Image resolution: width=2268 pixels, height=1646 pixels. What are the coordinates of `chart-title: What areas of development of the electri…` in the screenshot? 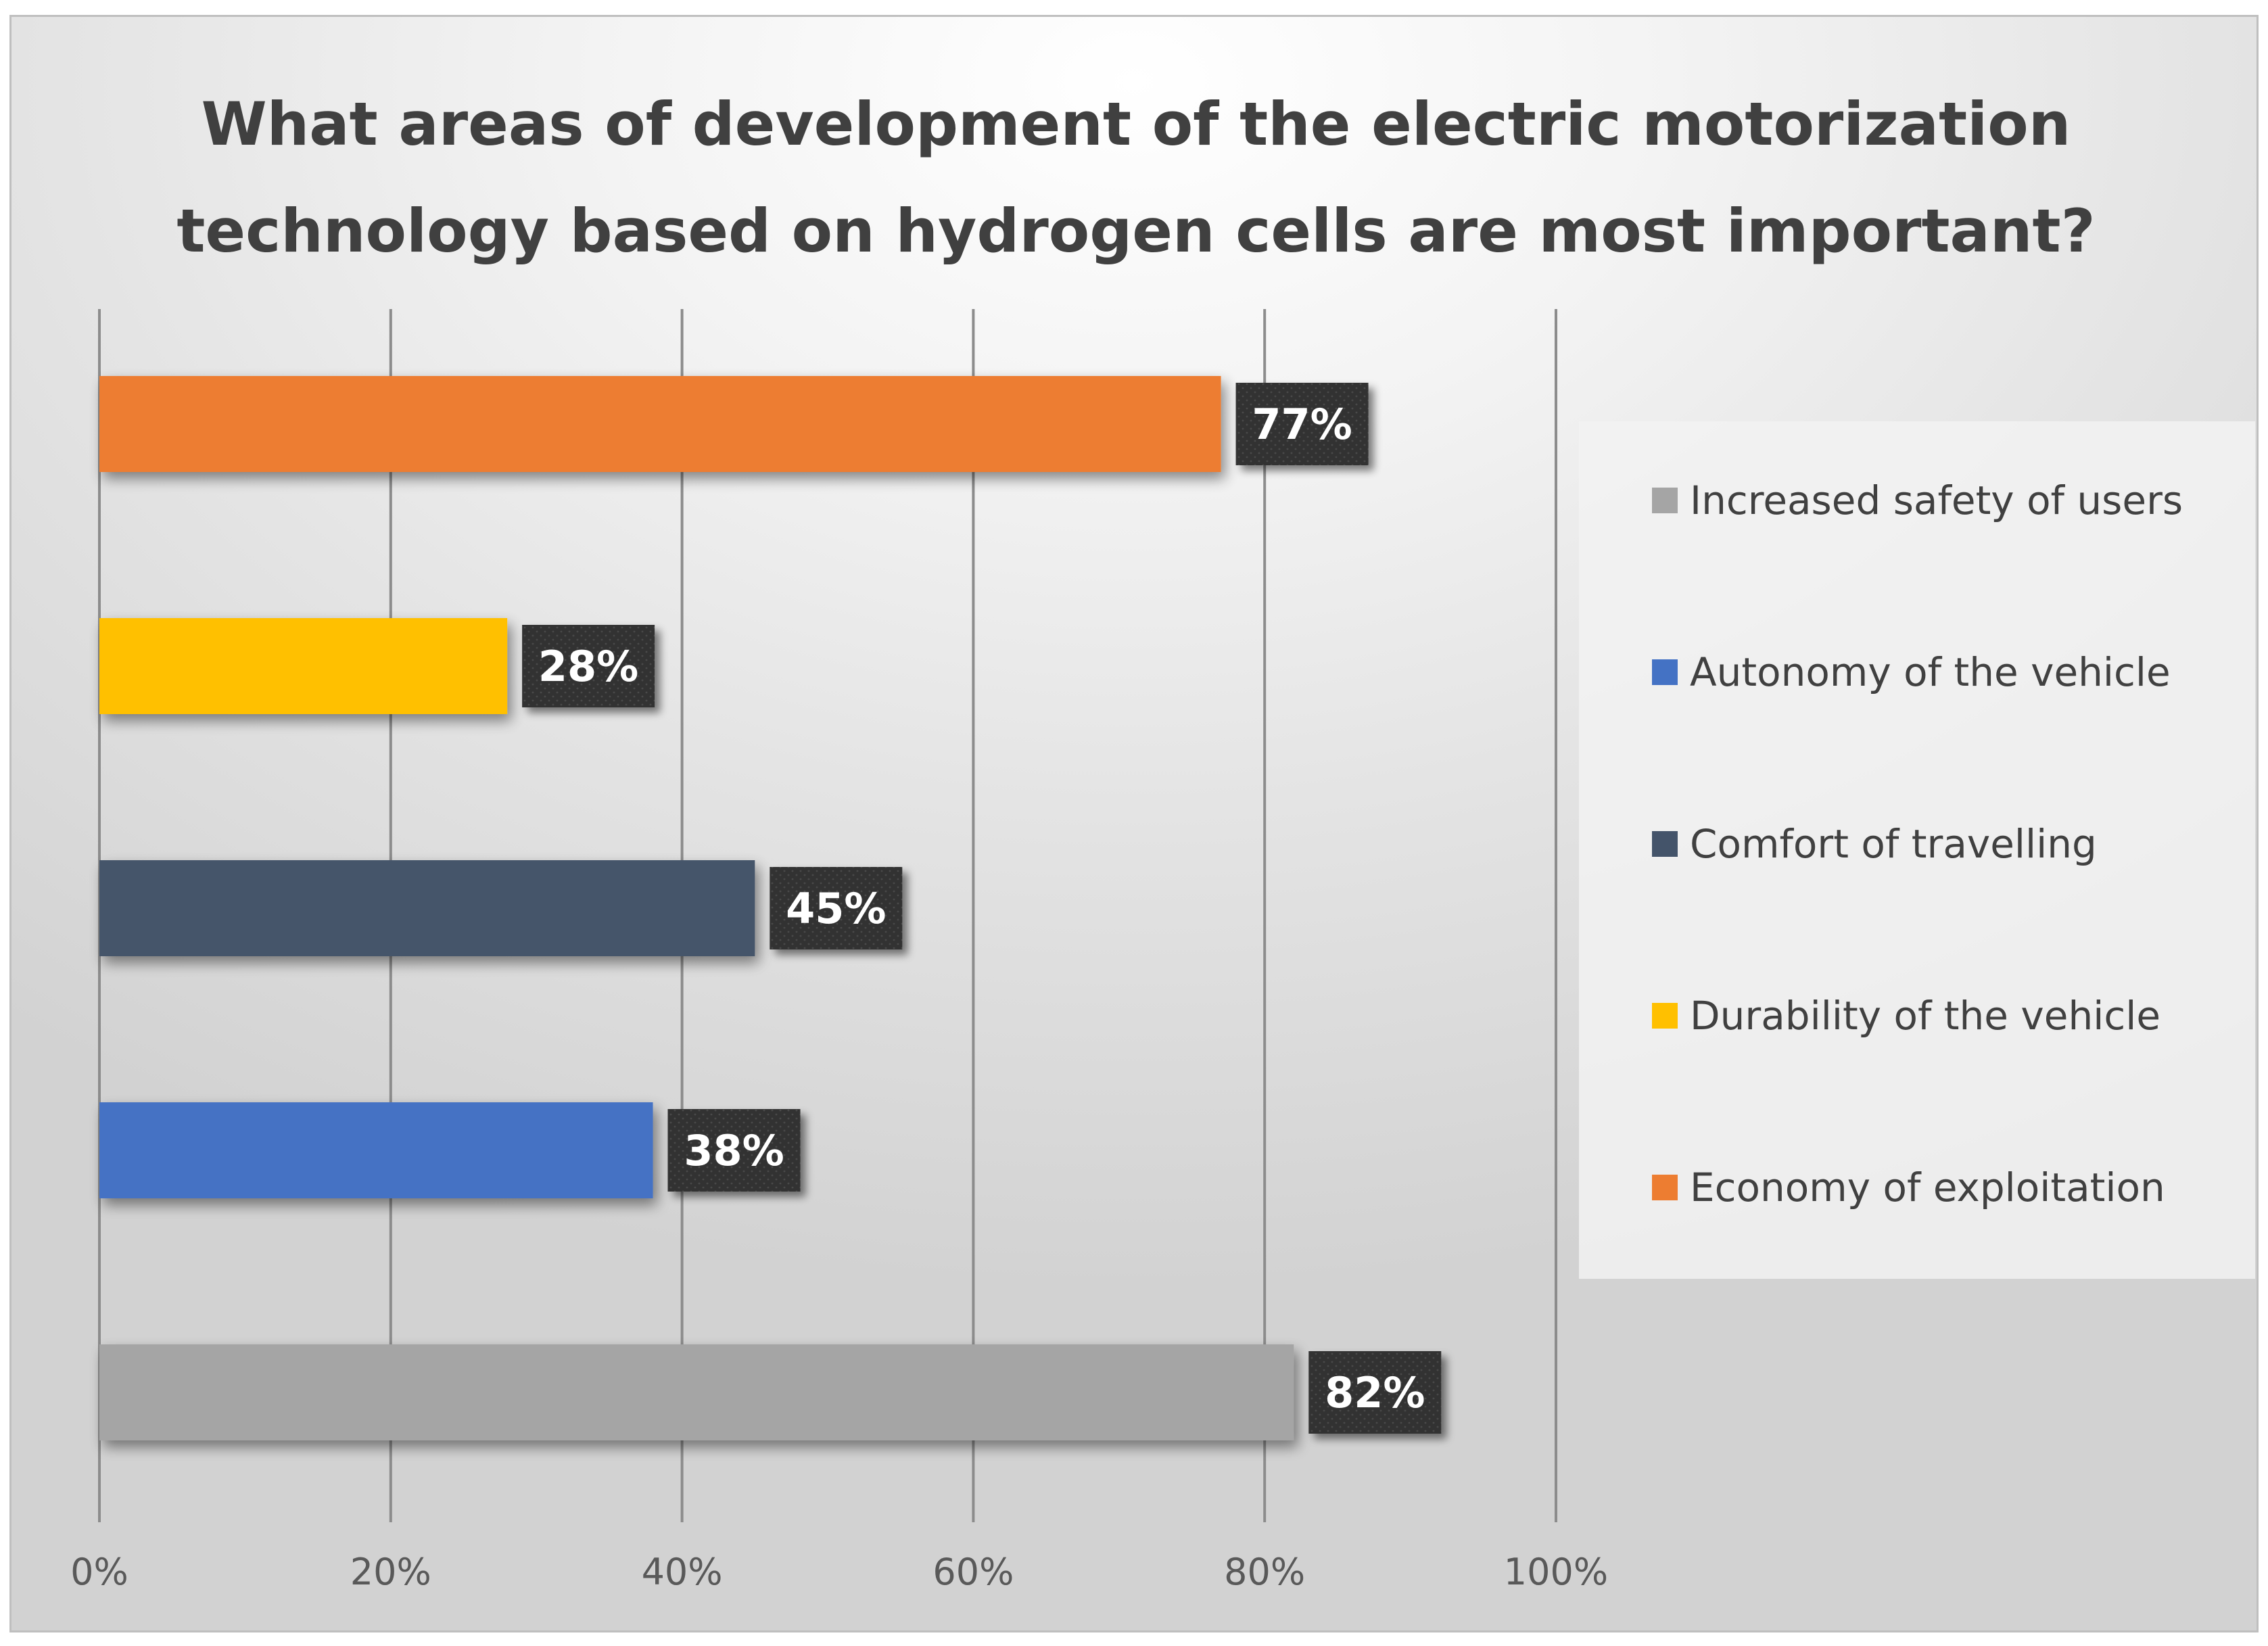 It's located at (1136, 178).